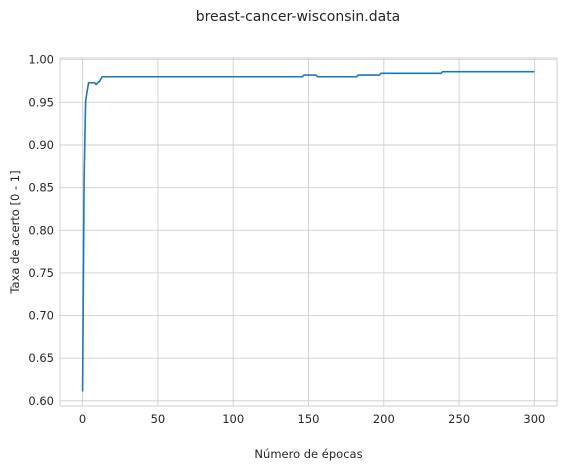 This screenshot has width=565, height=472. Describe the element at coordinates (41, 273) in the screenshot. I see `y-tick-label: 0.75` at that location.